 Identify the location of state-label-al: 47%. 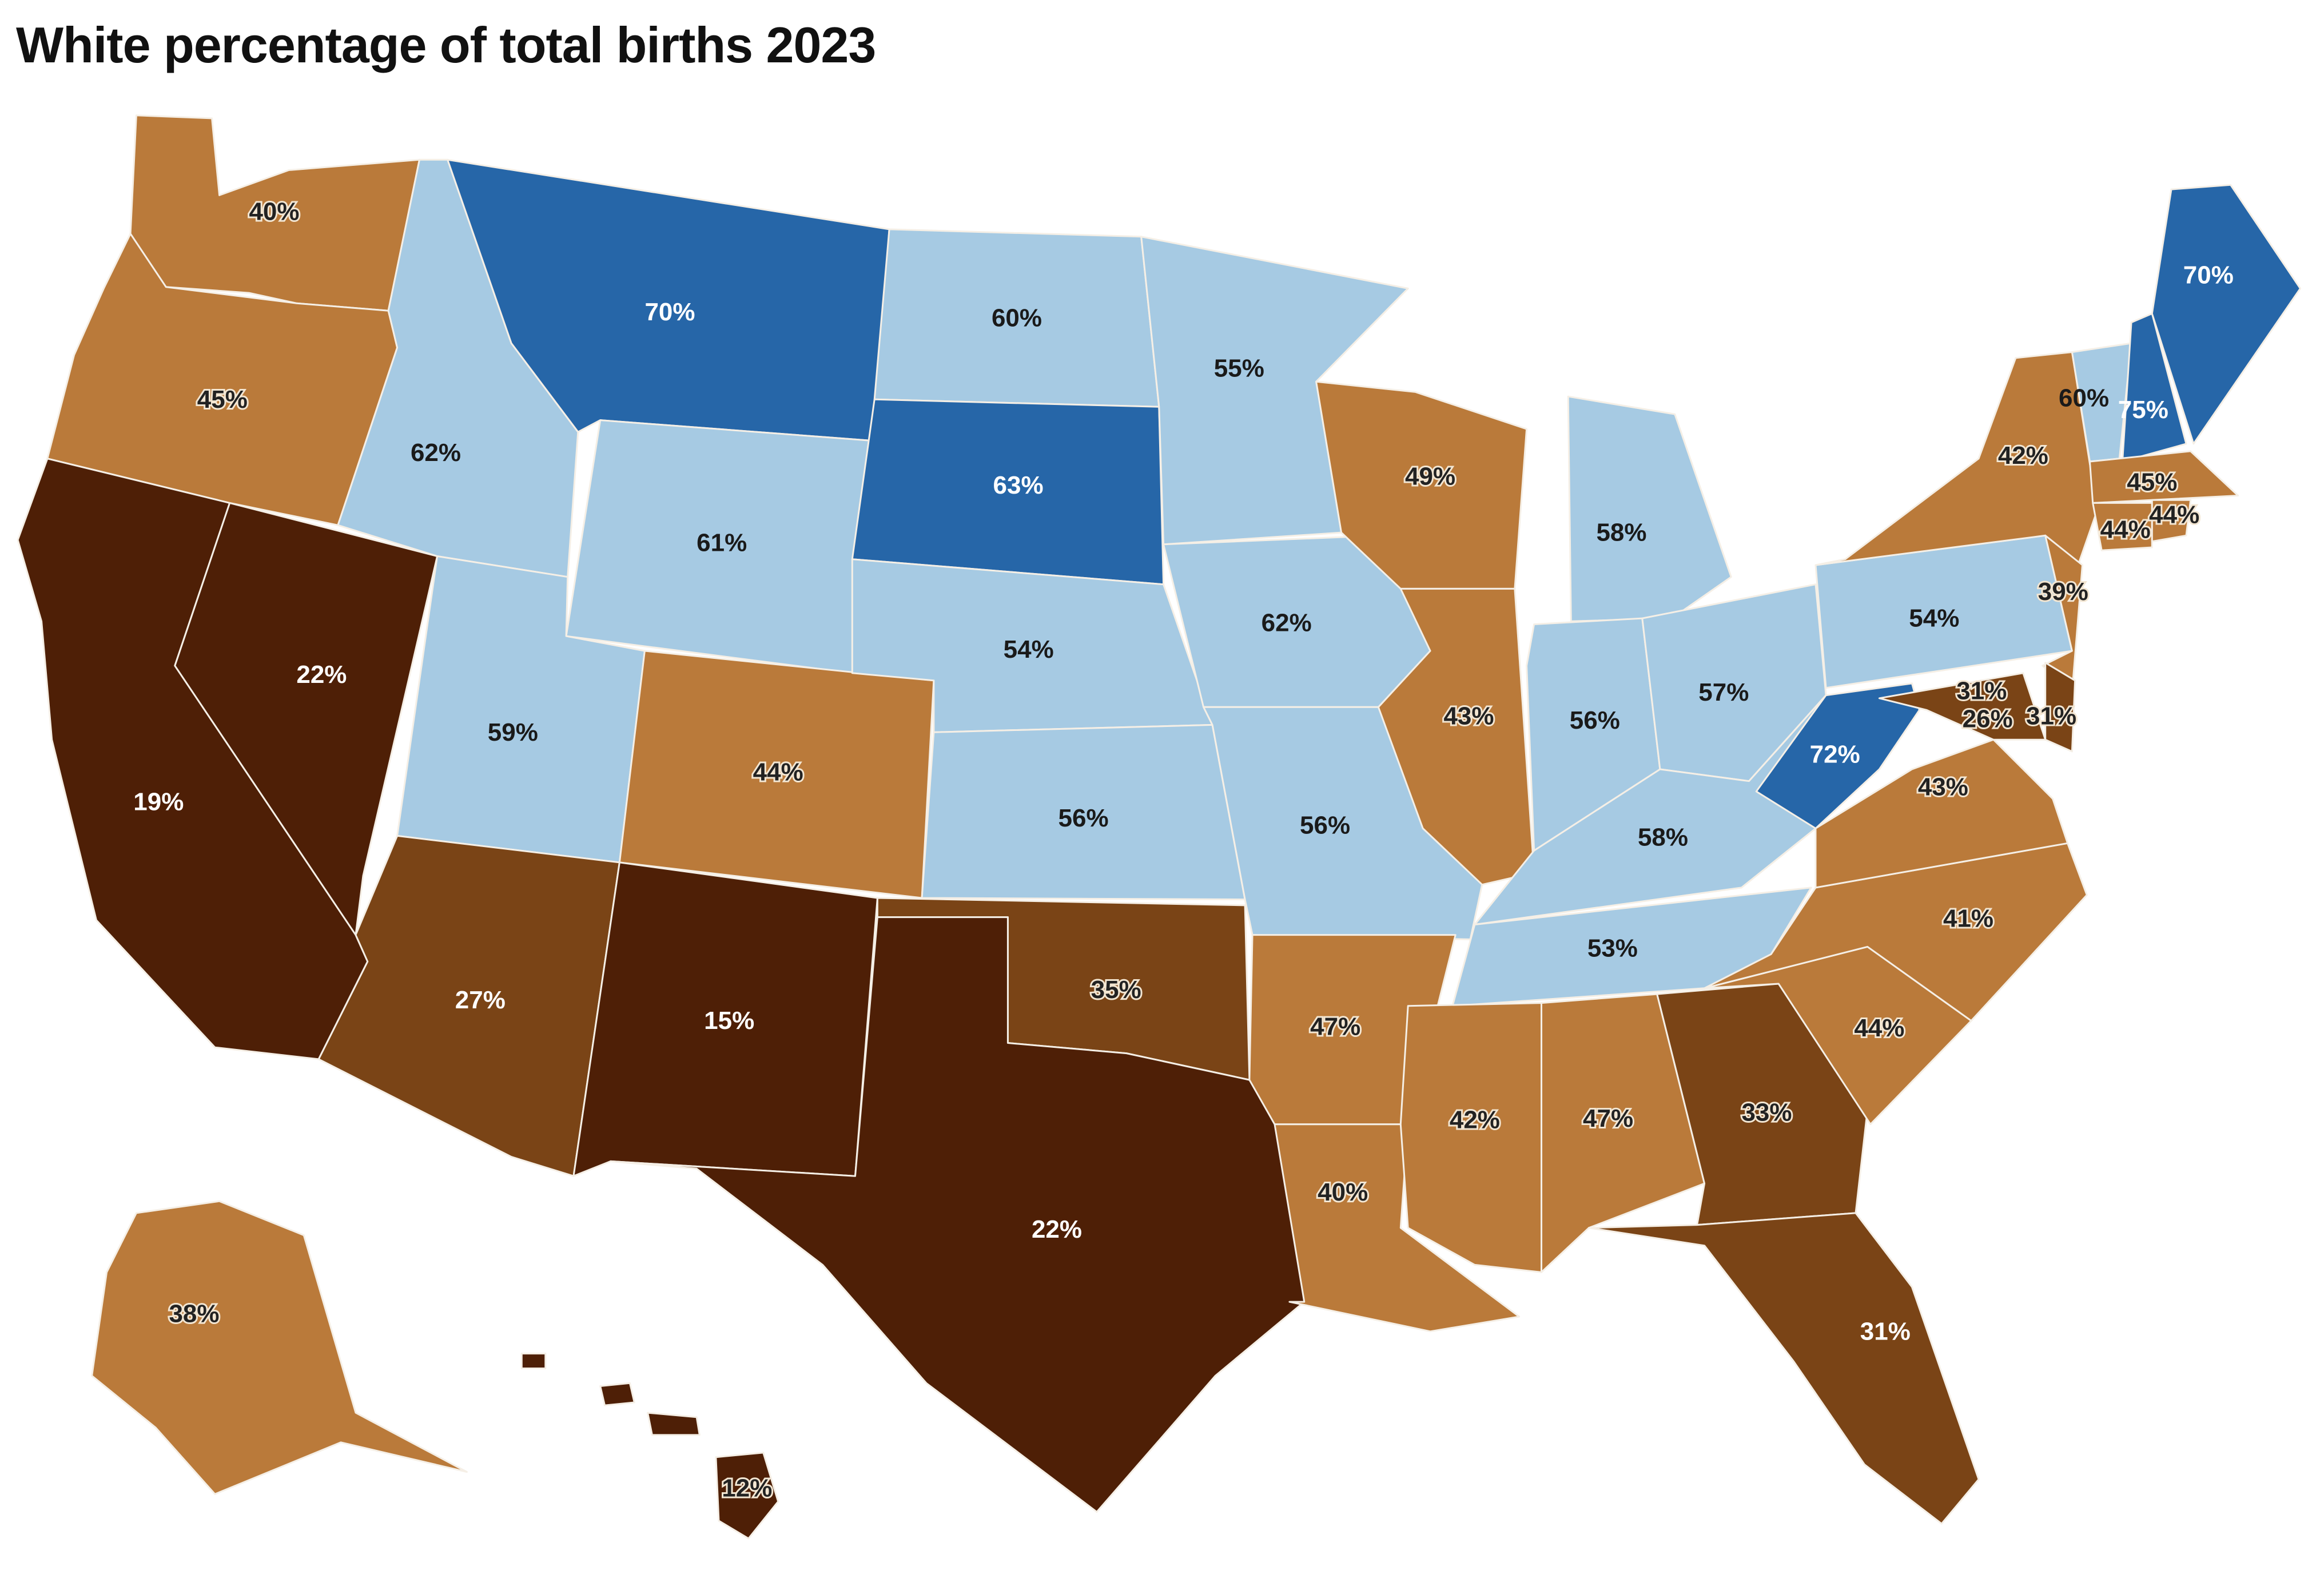
(1608, 1118).